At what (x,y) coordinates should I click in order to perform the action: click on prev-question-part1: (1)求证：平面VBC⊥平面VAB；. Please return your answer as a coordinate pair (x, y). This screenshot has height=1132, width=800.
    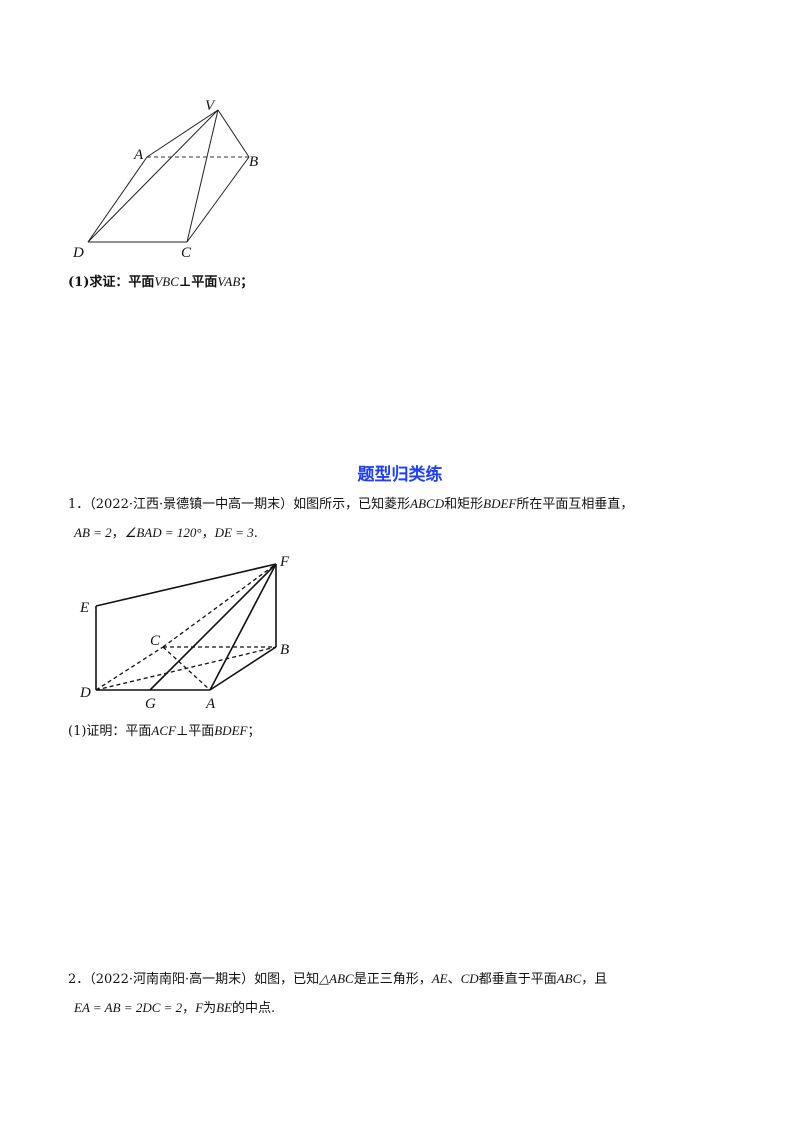
    Looking at the image, I should click on (160, 282).